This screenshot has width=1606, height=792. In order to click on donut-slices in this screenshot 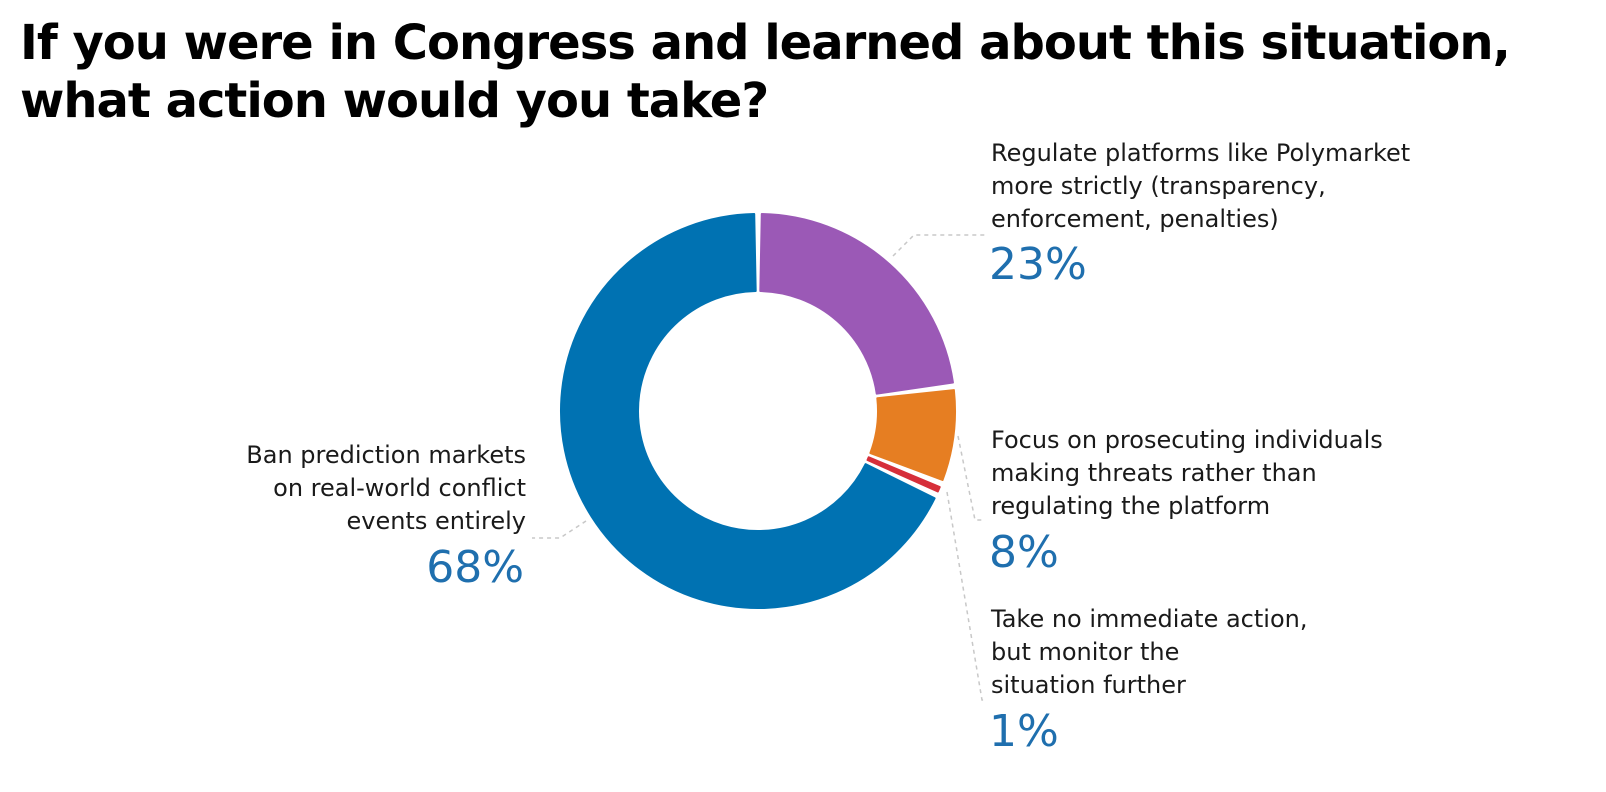, I will do `click(758, 411)`.